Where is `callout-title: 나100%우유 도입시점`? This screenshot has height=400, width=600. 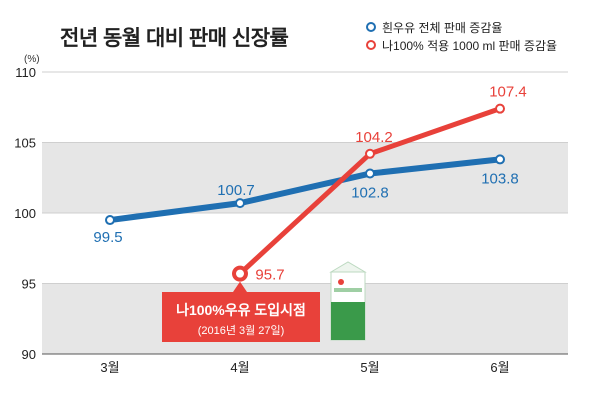 callout-title: 나100%우유 도입시점 is located at coordinates (241, 310).